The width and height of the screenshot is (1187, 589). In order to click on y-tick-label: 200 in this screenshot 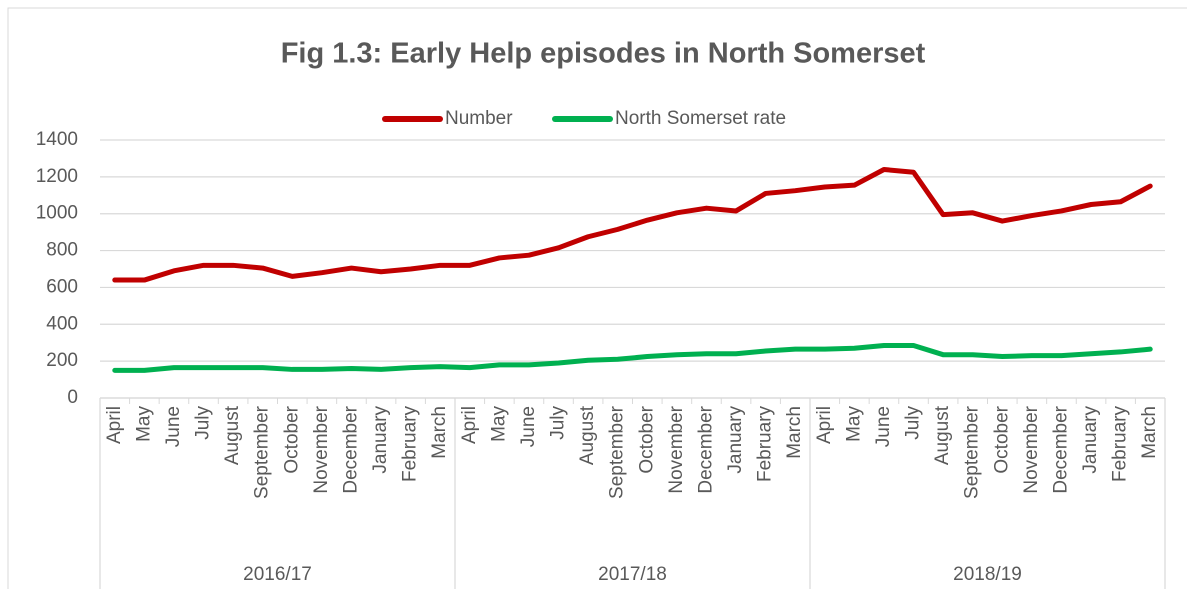, I will do `click(62, 360)`.